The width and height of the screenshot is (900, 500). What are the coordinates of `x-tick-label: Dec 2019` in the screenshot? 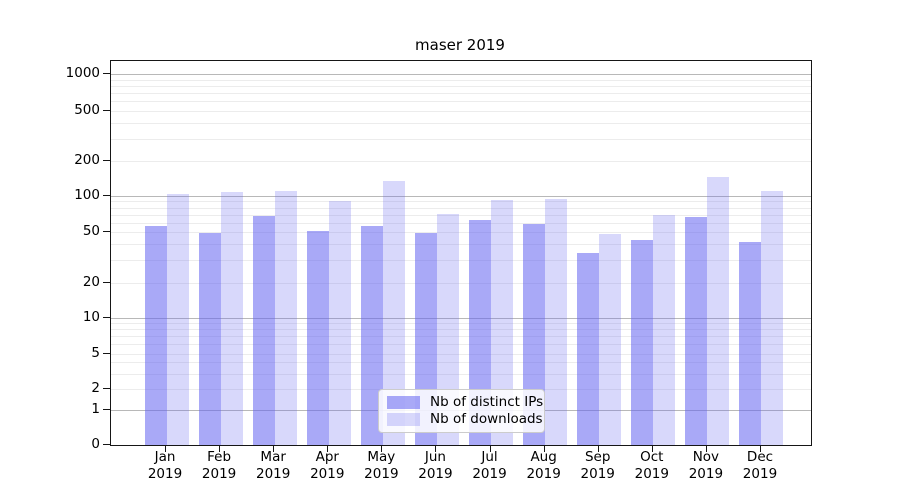 It's located at (760, 466).